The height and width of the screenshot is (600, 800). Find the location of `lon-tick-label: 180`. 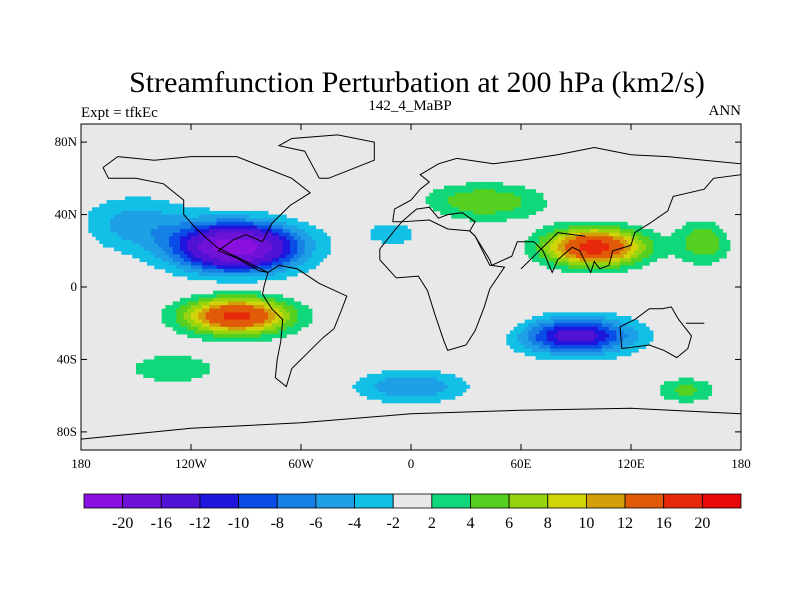

lon-tick-label: 180 is located at coordinates (81, 463).